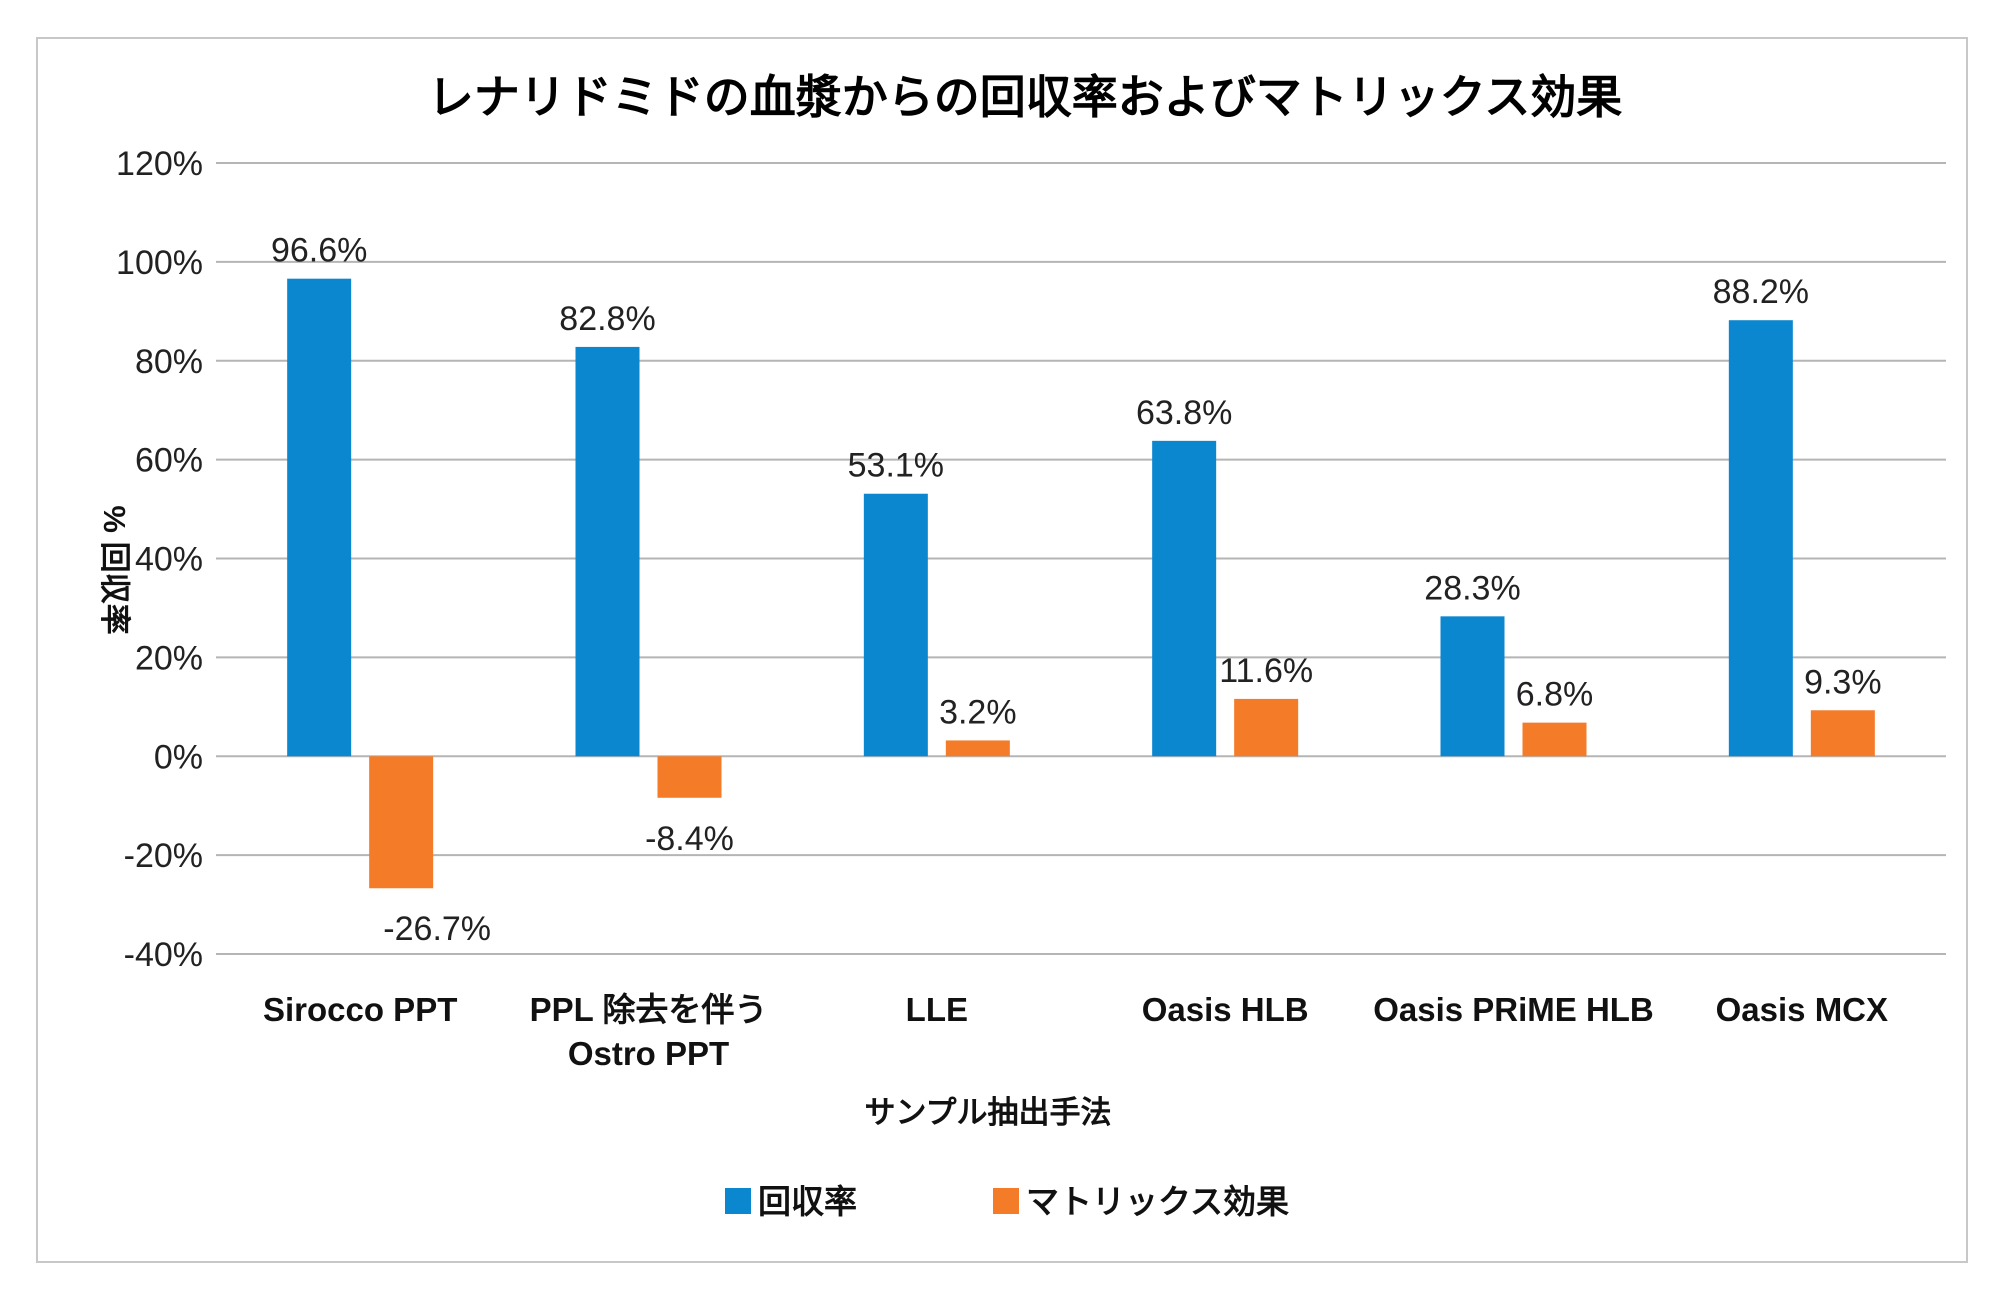  I want to click on data-label: 6.8%, so click(1555, 695).